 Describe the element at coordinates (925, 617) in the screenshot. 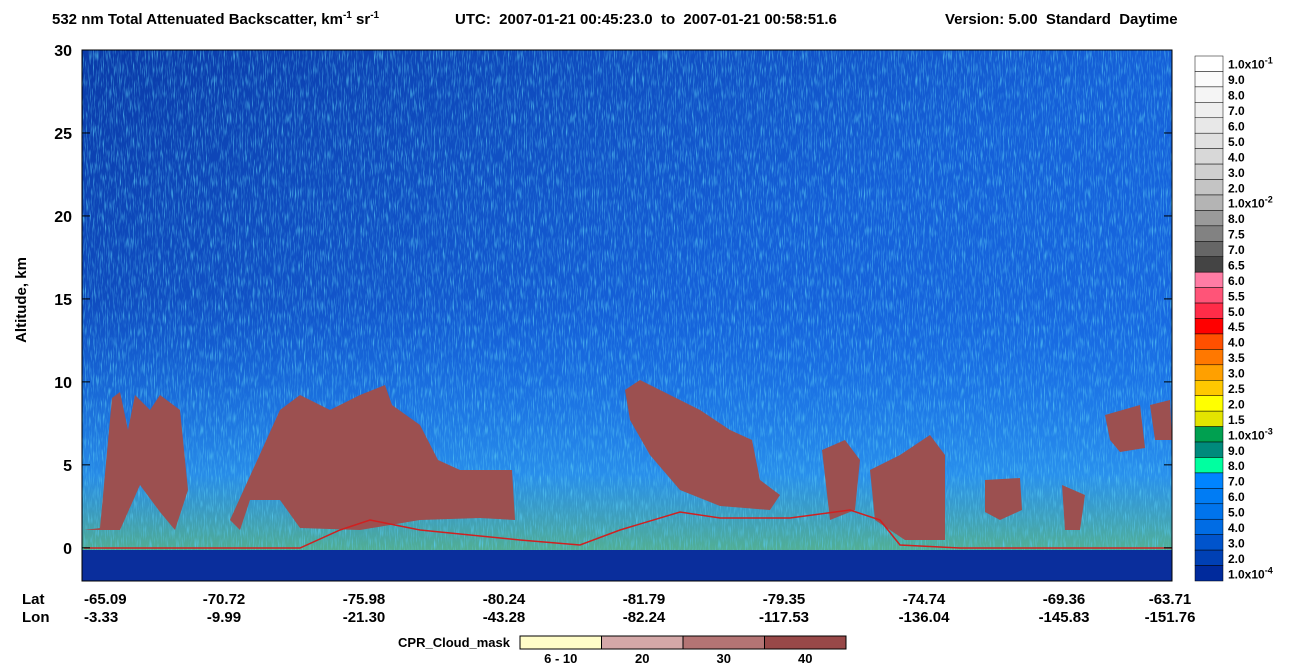

I see `x-tick-label: -136.04` at that location.